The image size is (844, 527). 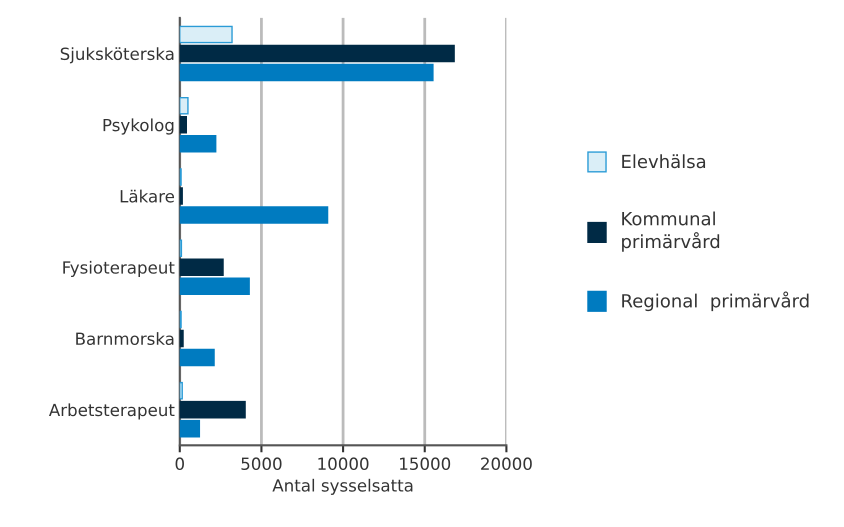 What do you see at coordinates (125, 339) in the screenshot?
I see `y-tick-label: Barnmorska` at bounding box center [125, 339].